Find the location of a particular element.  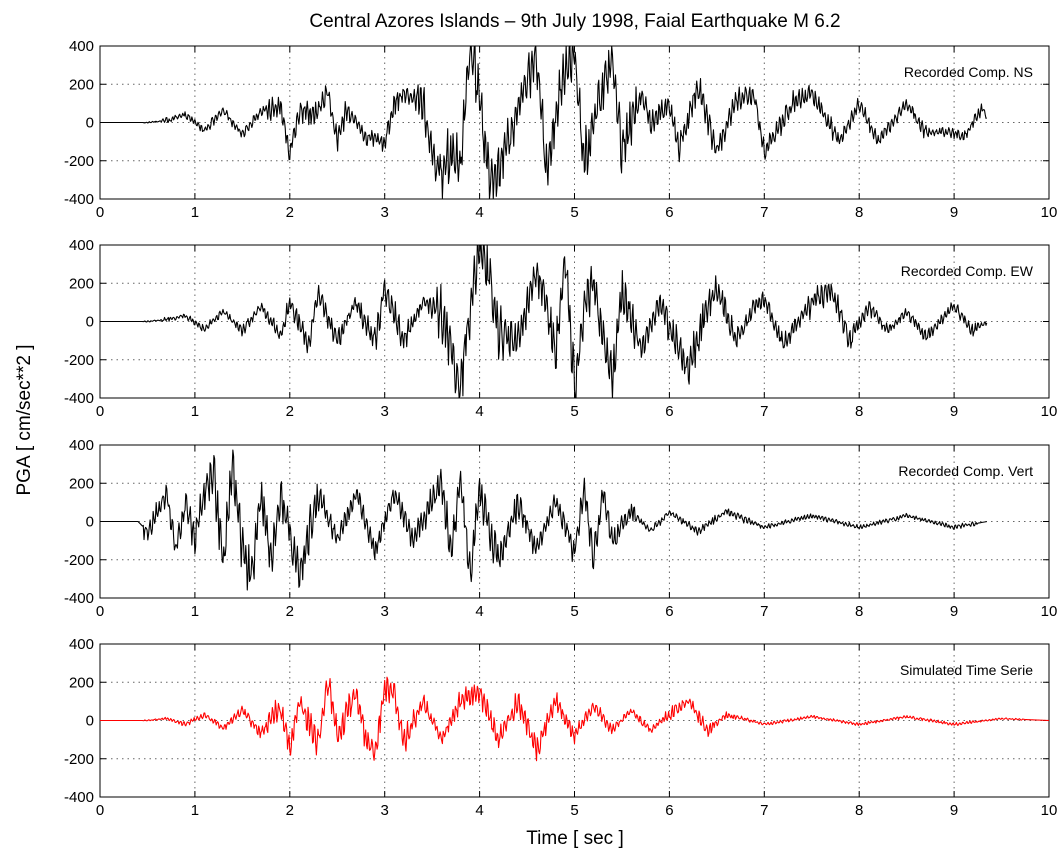

series-label: Recorded Comp. EW is located at coordinates (967, 271).